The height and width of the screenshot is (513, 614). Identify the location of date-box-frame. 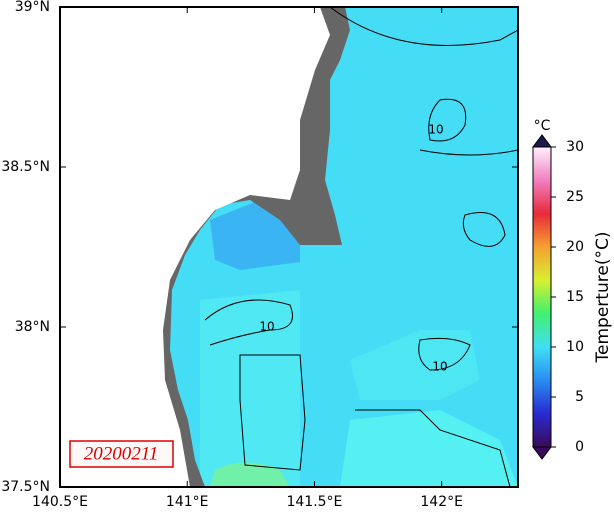
(121, 454).